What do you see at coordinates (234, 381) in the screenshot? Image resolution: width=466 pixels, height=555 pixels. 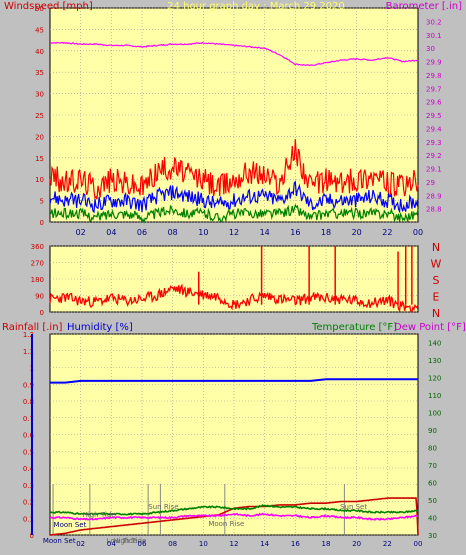 I see `humidity-line` at bounding box center [234, 381].